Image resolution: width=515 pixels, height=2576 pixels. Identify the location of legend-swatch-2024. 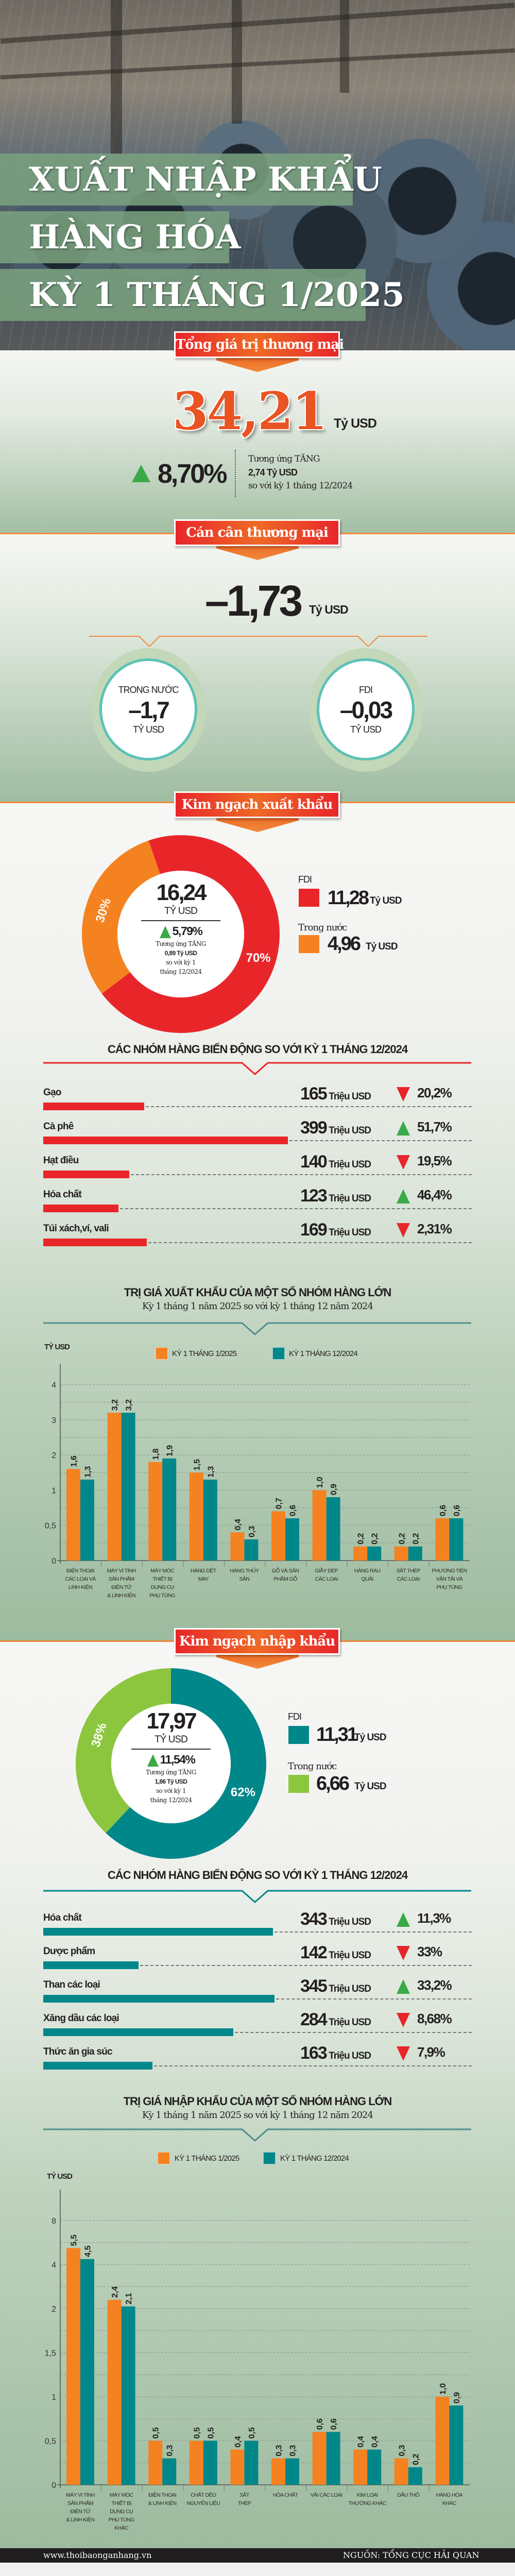
(278, 1353).